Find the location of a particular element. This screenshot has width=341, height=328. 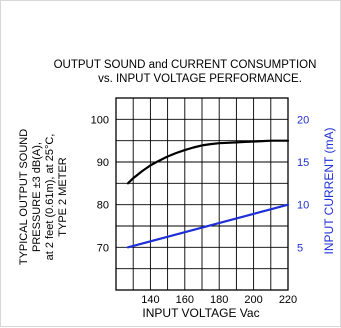

y-label-line-3: at 2 feet (0.61m), at 25°C, is located at coordinates (50, 197).